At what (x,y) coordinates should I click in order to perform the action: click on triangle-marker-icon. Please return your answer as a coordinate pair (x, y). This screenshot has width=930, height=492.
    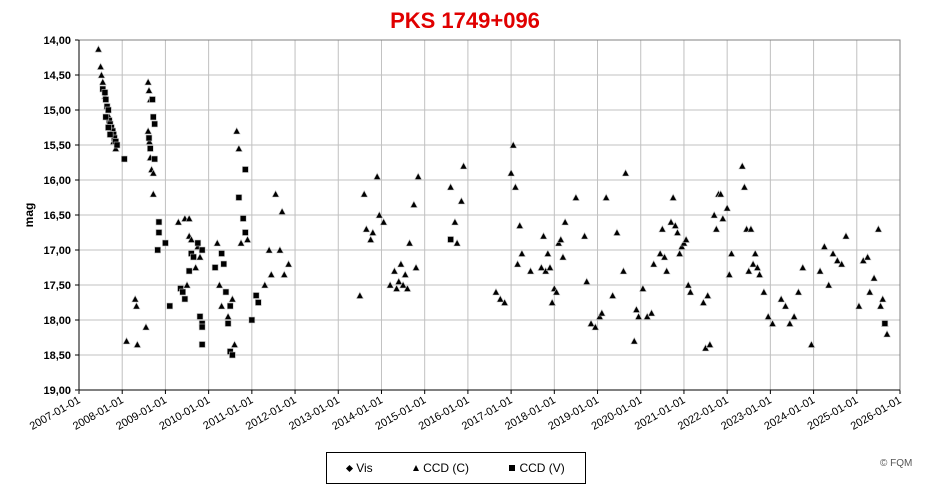
    Looking at the image, I should click on (416, 468).